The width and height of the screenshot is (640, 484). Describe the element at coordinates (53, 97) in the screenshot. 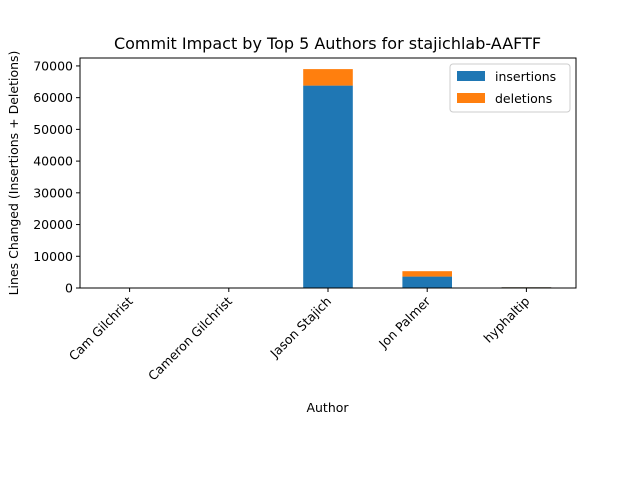

I see `y-tick-label-6: 60000` at that location.